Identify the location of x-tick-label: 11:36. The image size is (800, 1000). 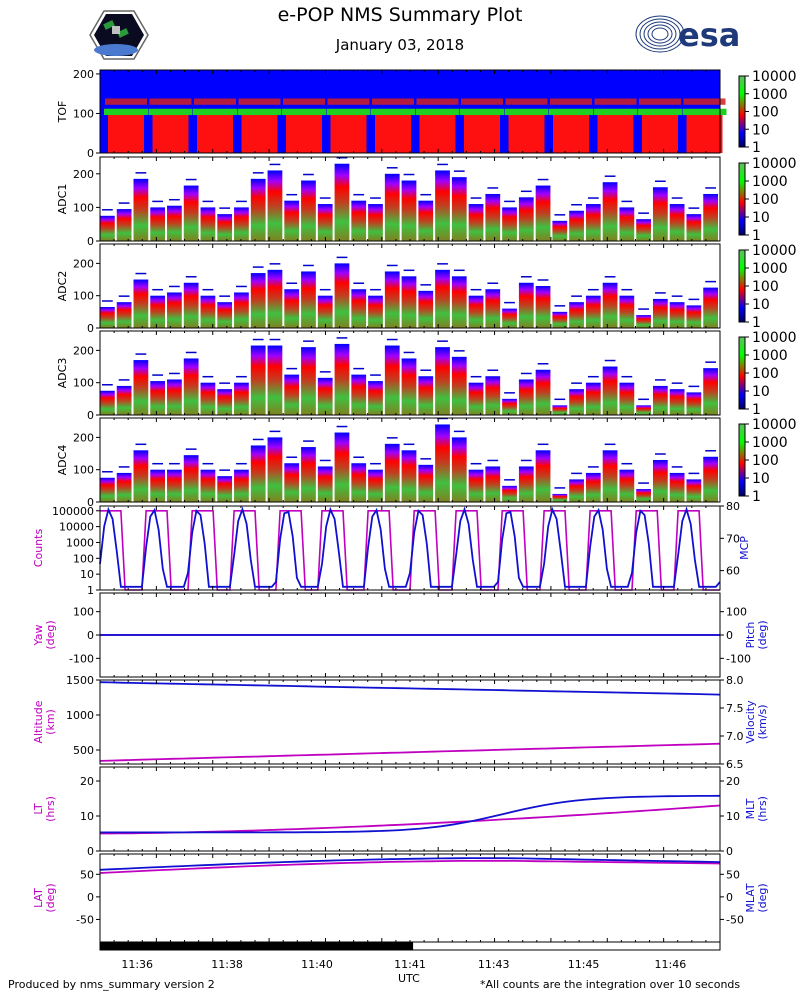
(137, 964).